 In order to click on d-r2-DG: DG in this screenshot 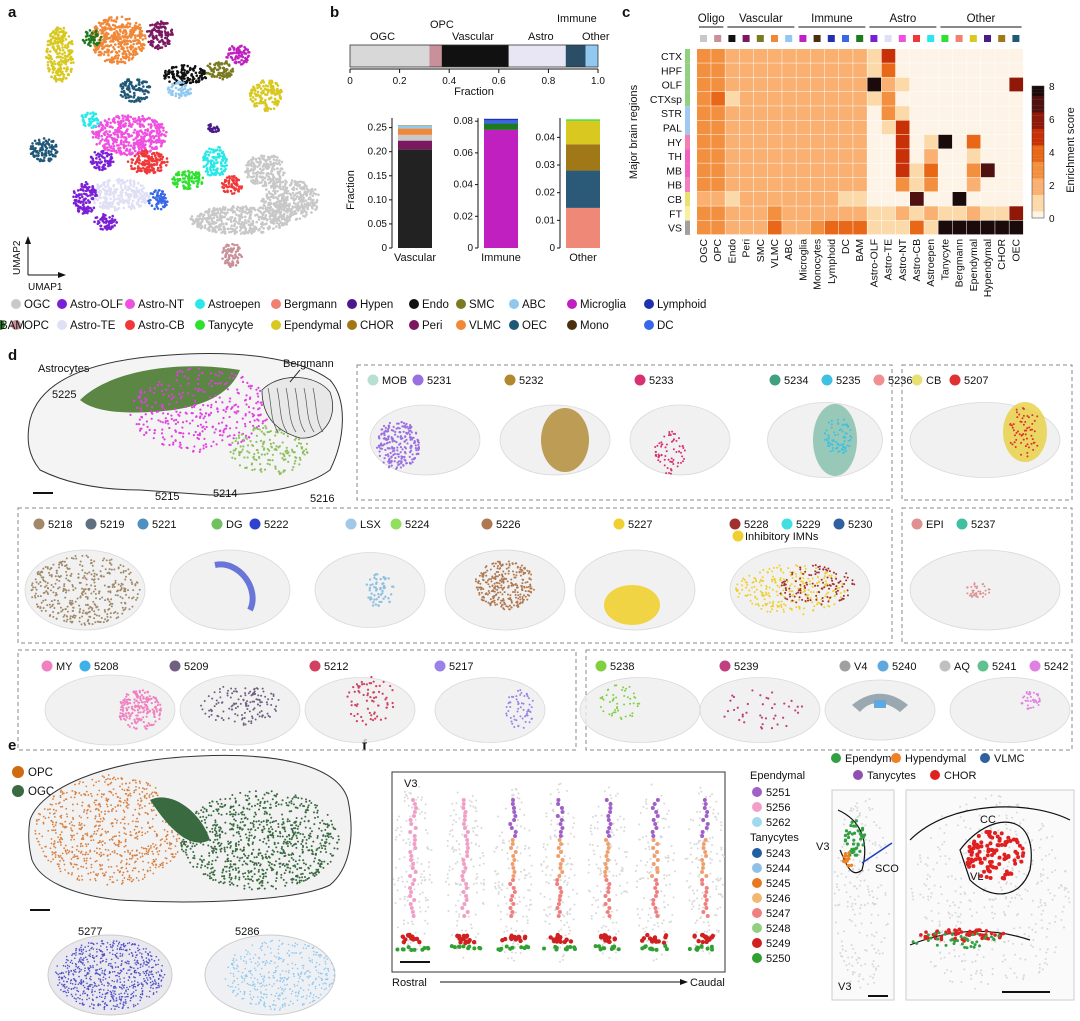, I will do `click(234, 525)`.